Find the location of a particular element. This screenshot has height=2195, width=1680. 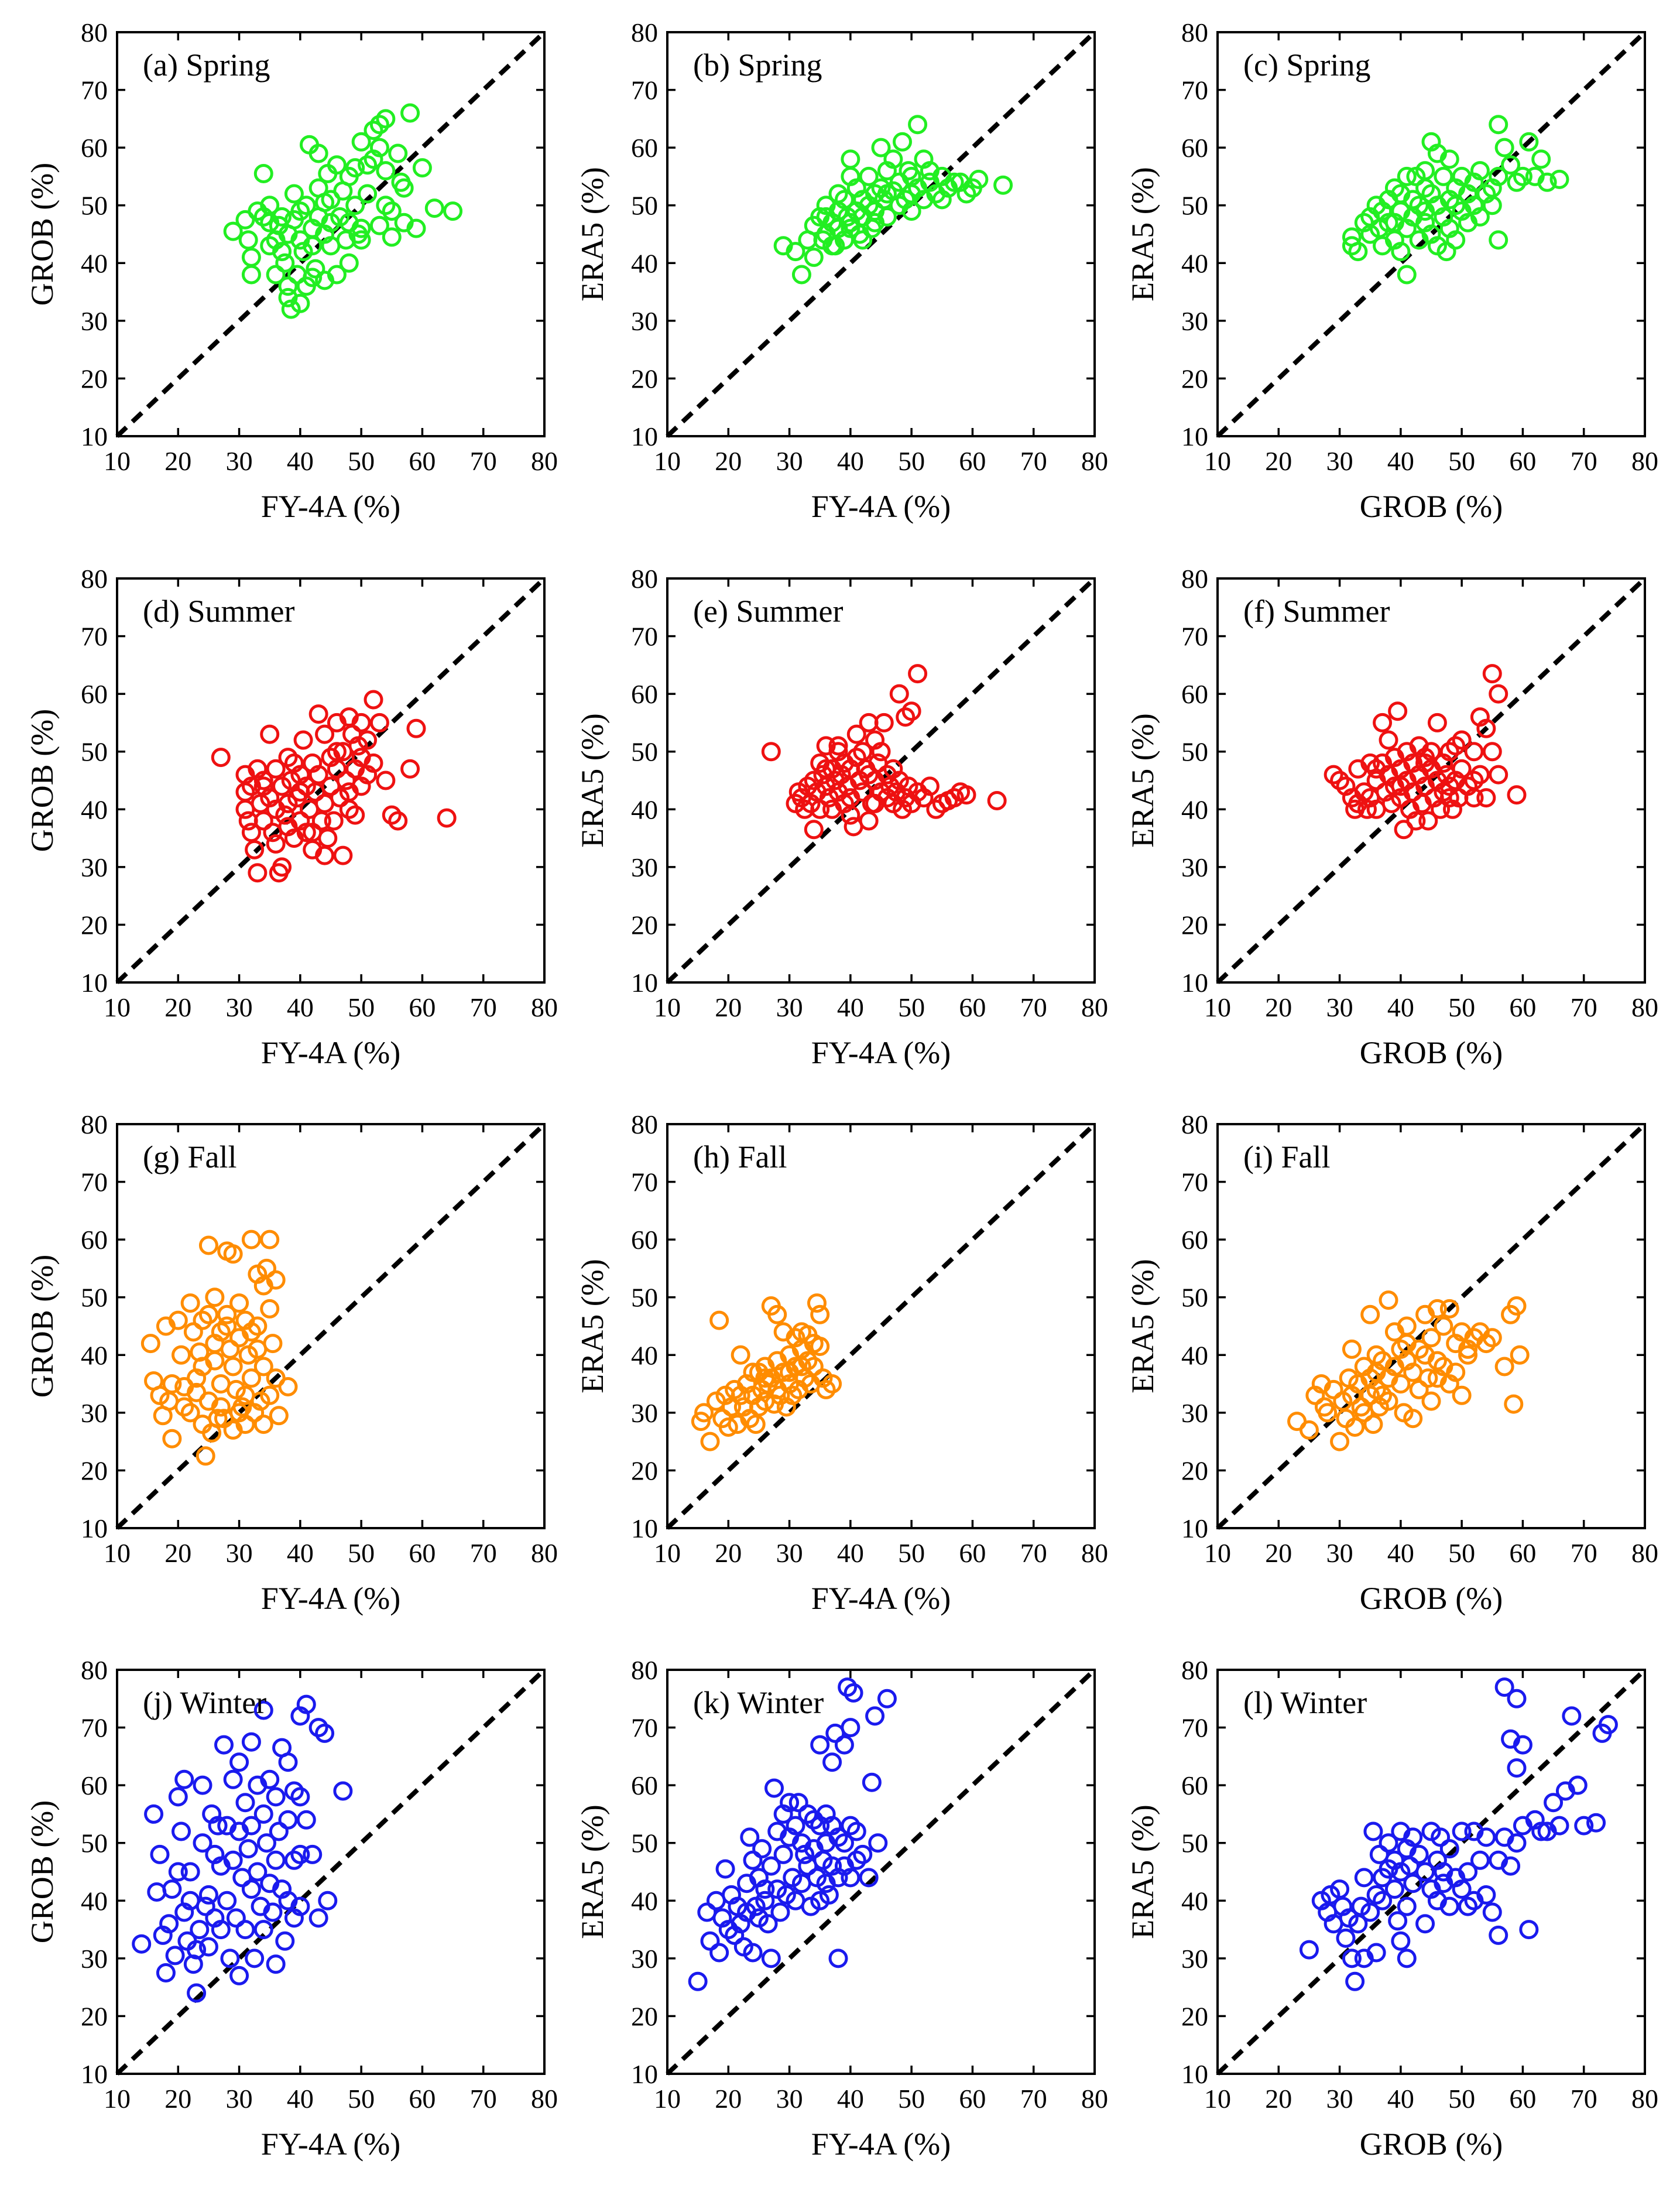

panel-6-y-tick-label: 20 is located at coordinates (94, 1470).